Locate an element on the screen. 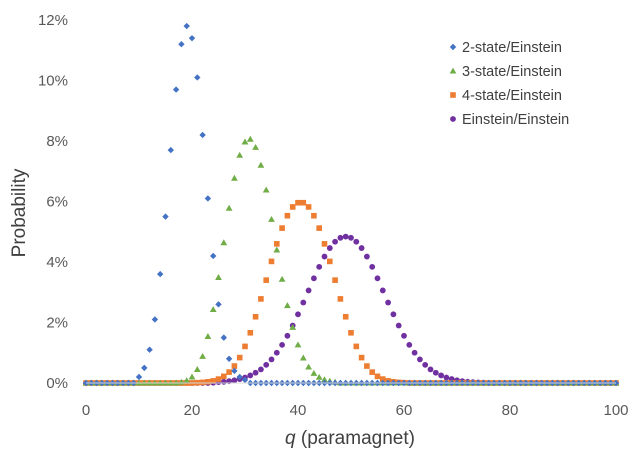 Image resolution: width=630 pixels, height=449 pixels. x-tick-label: 40 is located at coordinates (298, 410).